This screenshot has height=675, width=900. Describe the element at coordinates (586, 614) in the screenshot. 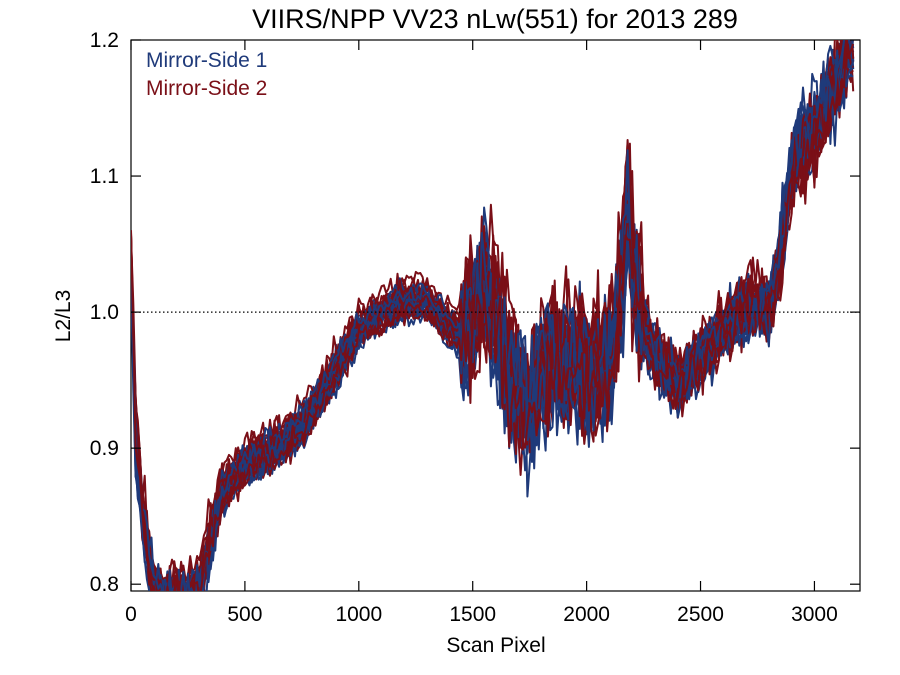

I see `x-tick-label: 2000` at that location.